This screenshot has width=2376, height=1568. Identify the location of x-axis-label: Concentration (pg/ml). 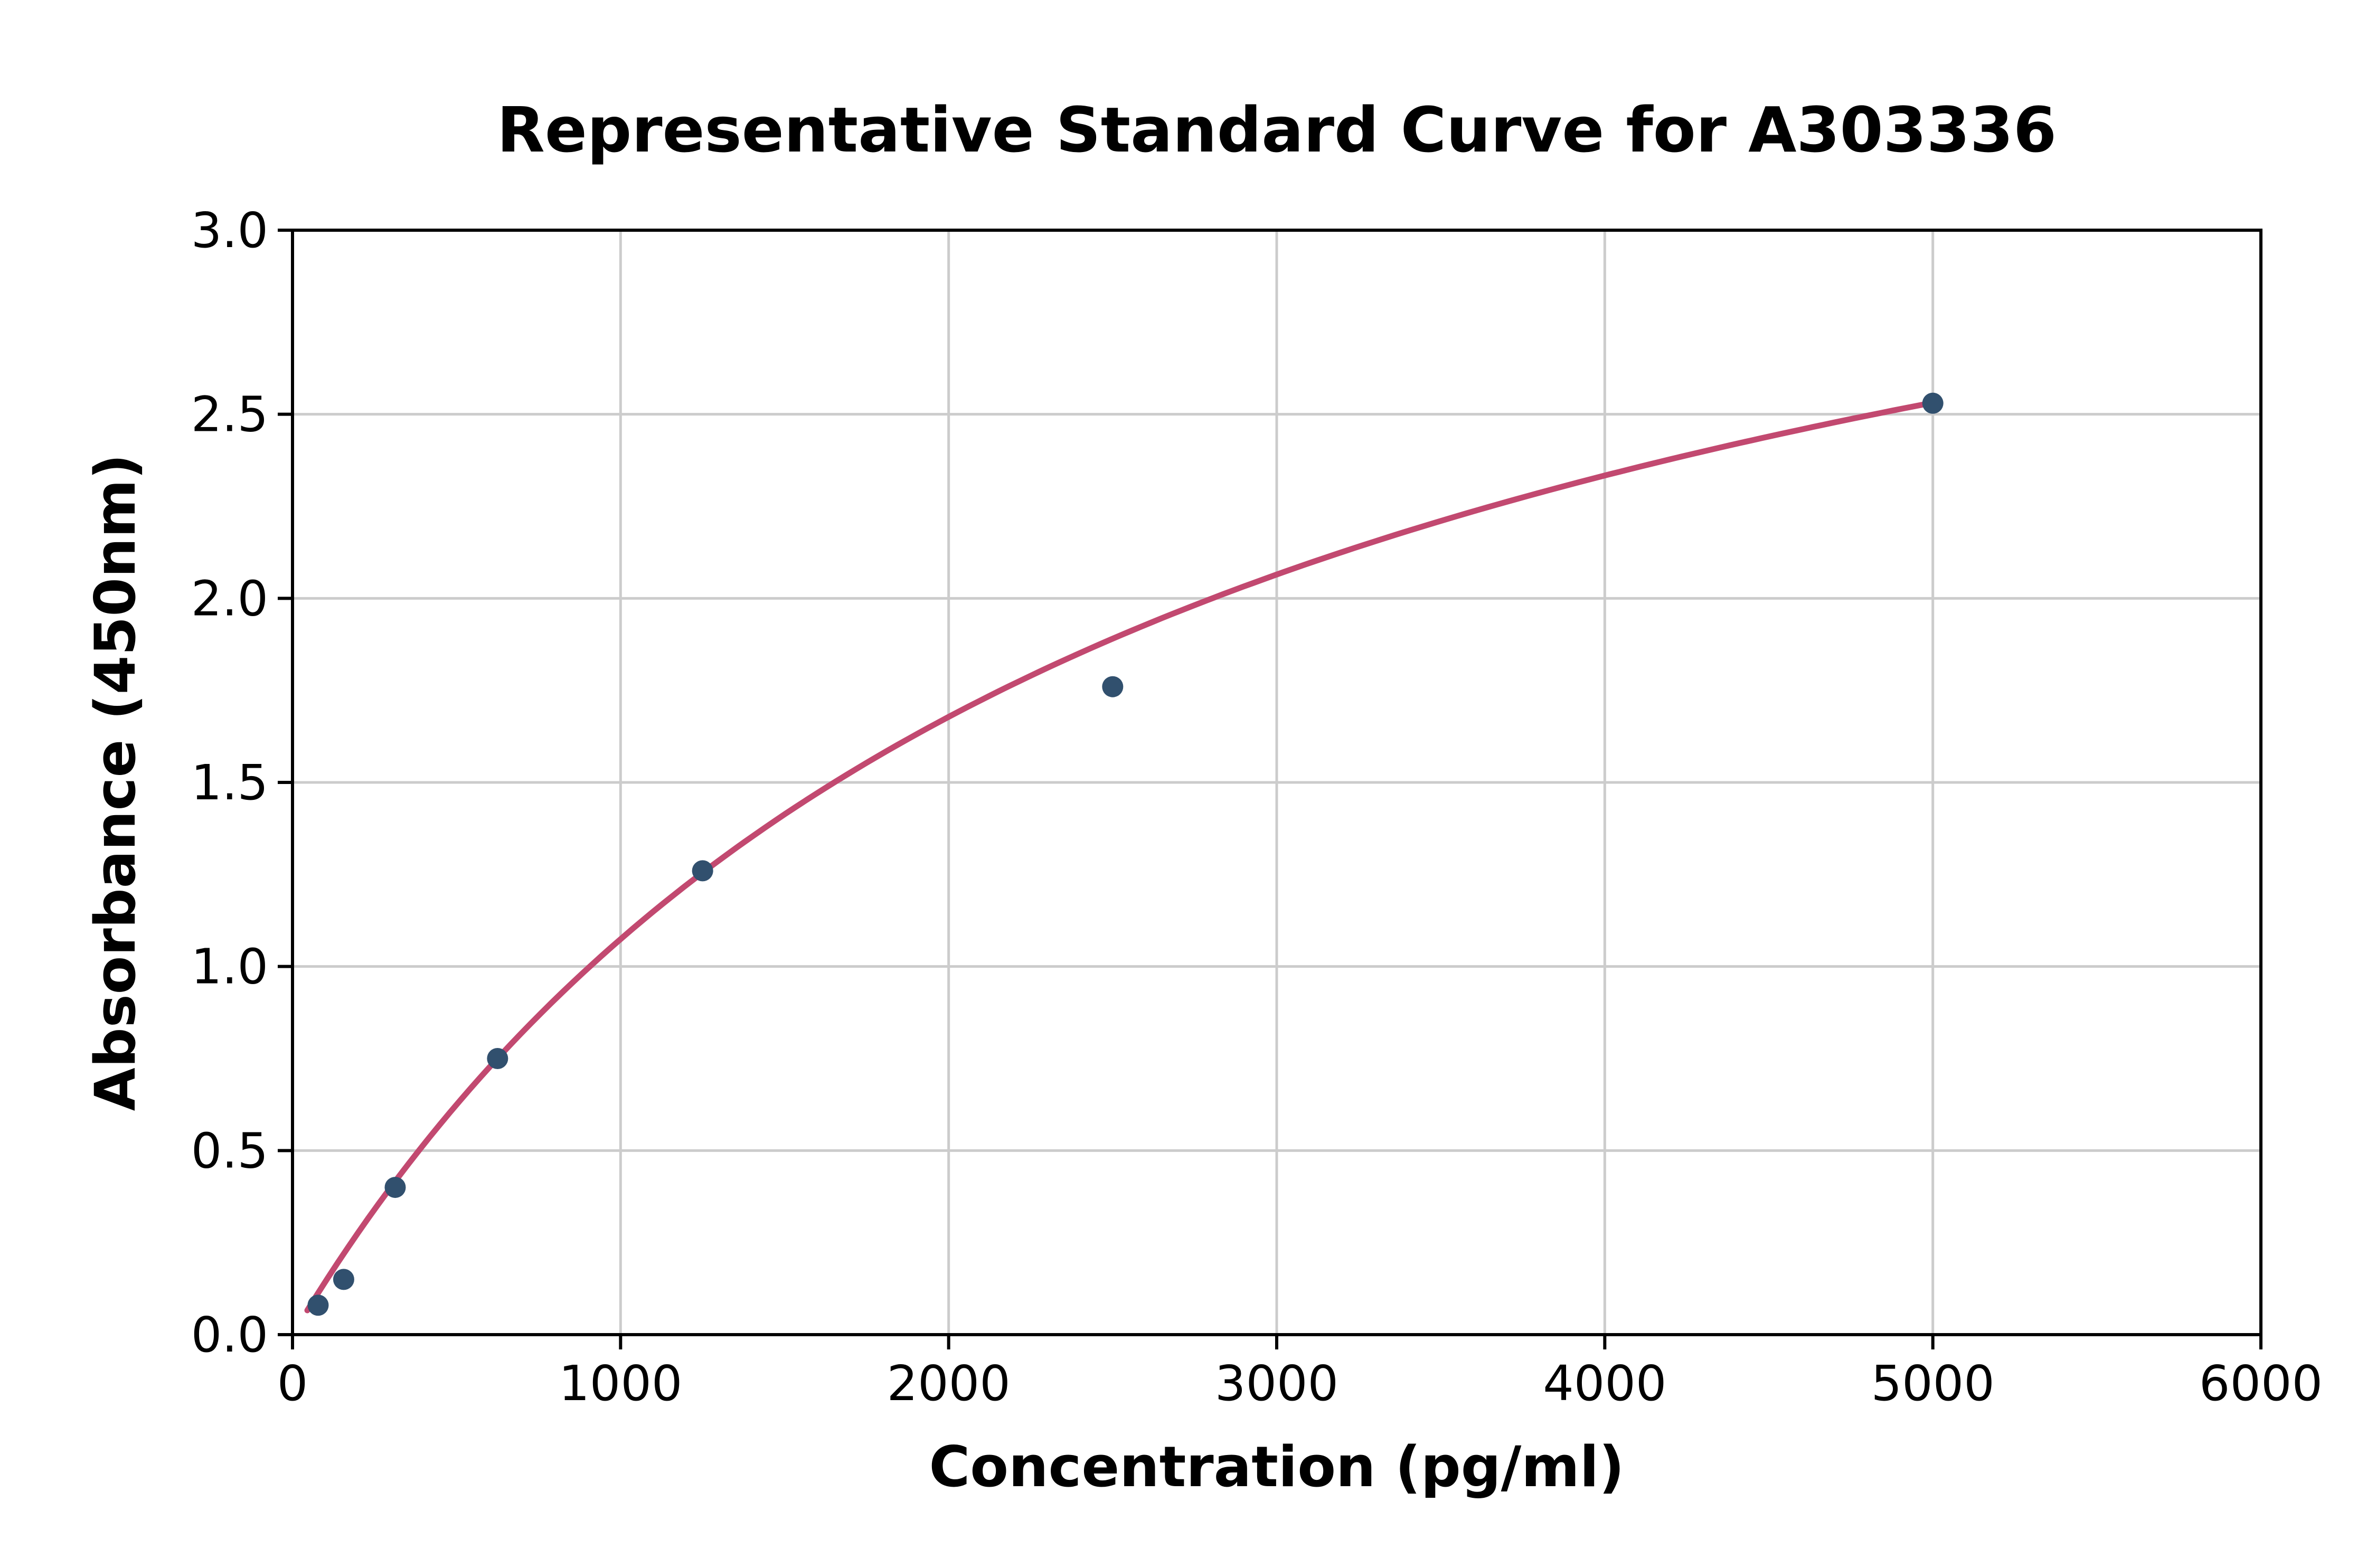
(1277, 1466).